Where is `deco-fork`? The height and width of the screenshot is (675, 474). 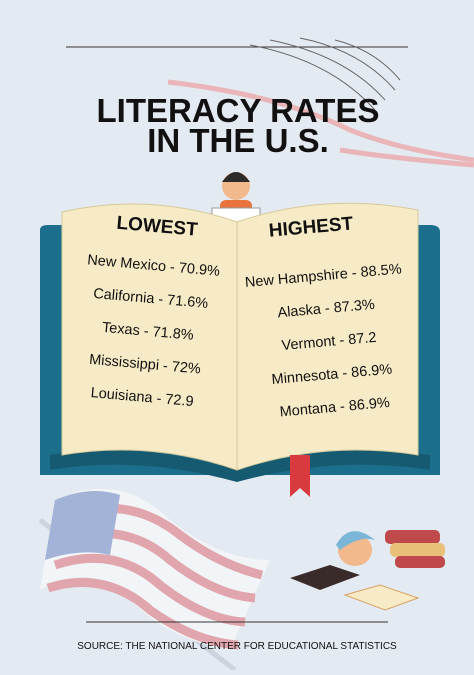
deco-fork is located at coordinates (320, 123).